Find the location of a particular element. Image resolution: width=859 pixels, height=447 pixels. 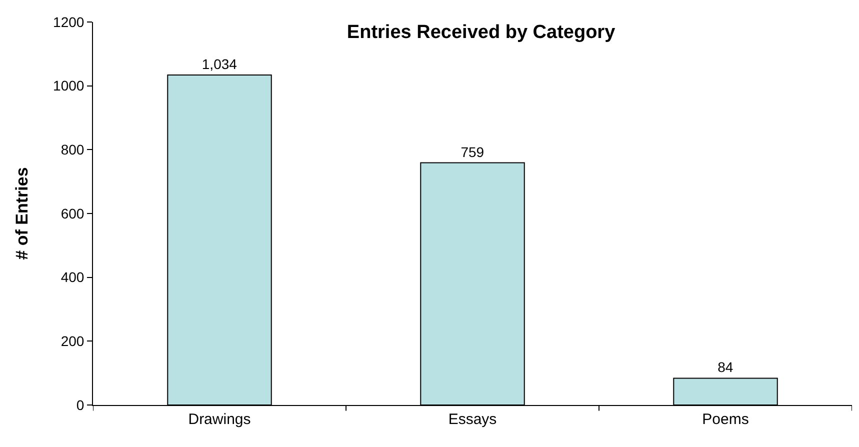

chart-title: Entries Received by Category is located at coordinates (481, 32).